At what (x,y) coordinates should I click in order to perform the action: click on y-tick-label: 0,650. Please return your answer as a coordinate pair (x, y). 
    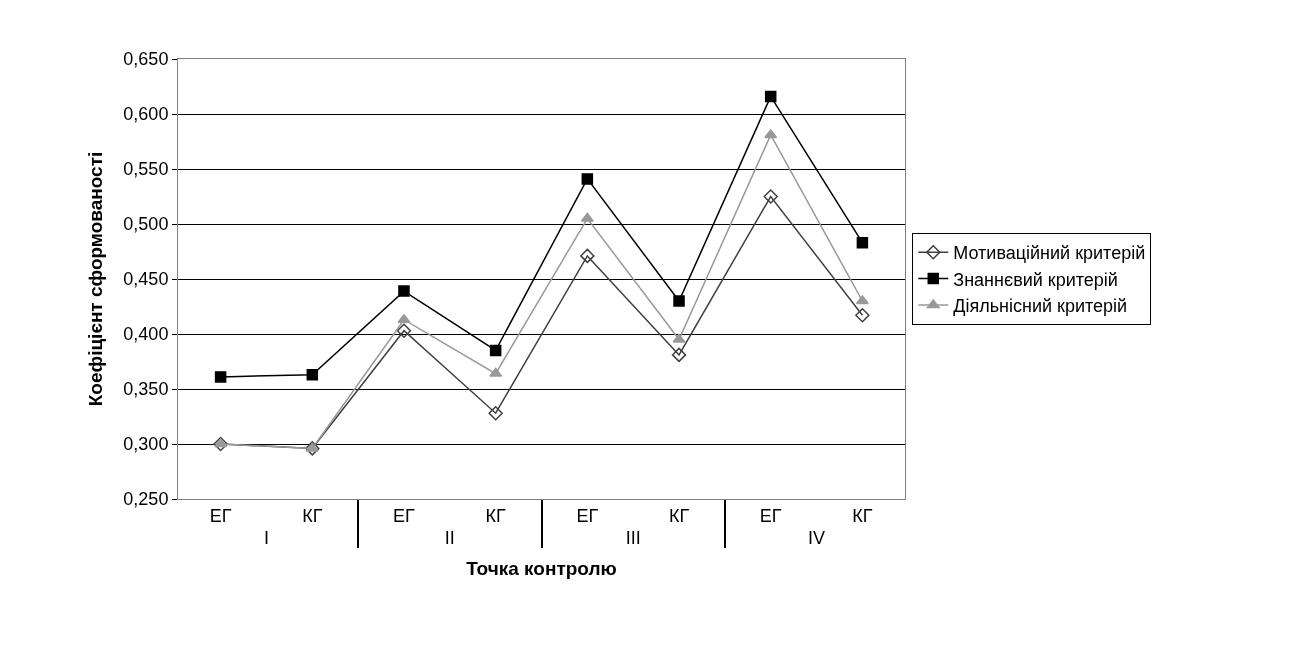
    Looking at the image, I should click on (146, 59).